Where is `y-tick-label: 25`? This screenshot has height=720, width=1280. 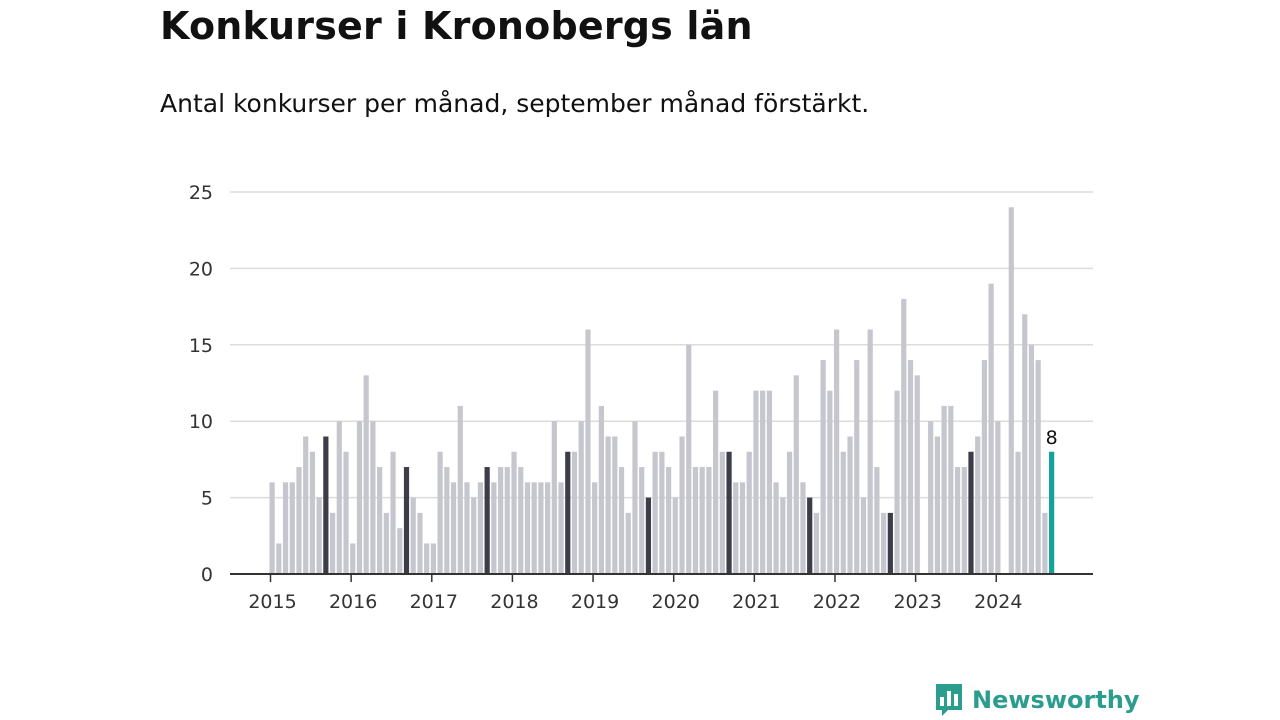
y-tick-label: 25 is located at coordinates (201, 193).